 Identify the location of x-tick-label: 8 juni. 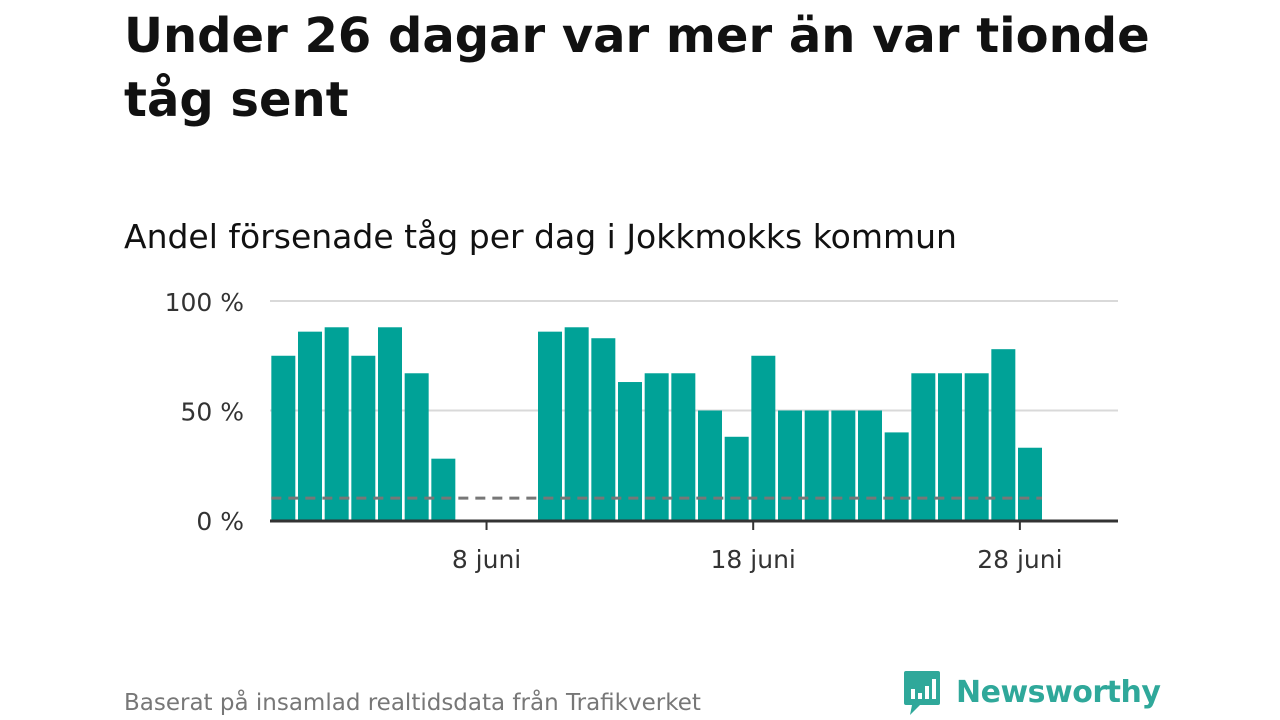
(486, 559).